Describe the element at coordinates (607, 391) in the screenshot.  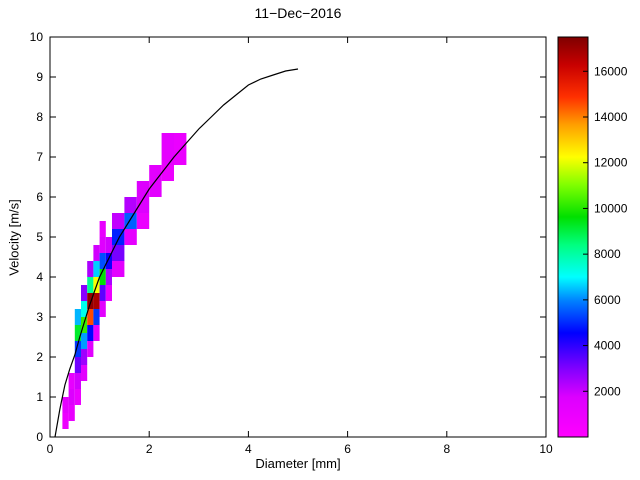
I see `colorbar-tick-label: 2000` at that location.